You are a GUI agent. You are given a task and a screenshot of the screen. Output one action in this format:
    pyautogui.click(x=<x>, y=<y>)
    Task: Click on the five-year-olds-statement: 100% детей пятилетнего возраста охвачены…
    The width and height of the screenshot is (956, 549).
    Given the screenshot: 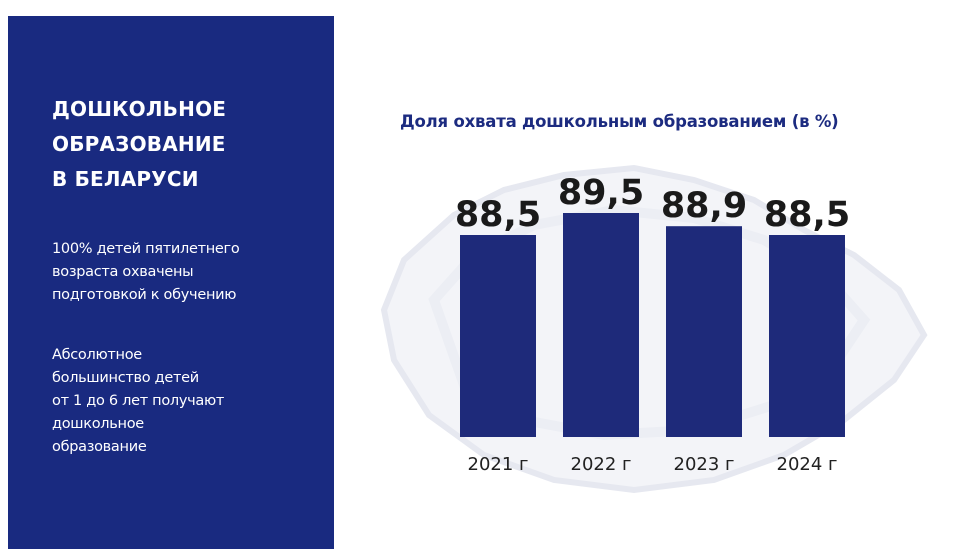 What is the action you would take?
    pyautogui.click(x=187, y=272)
    